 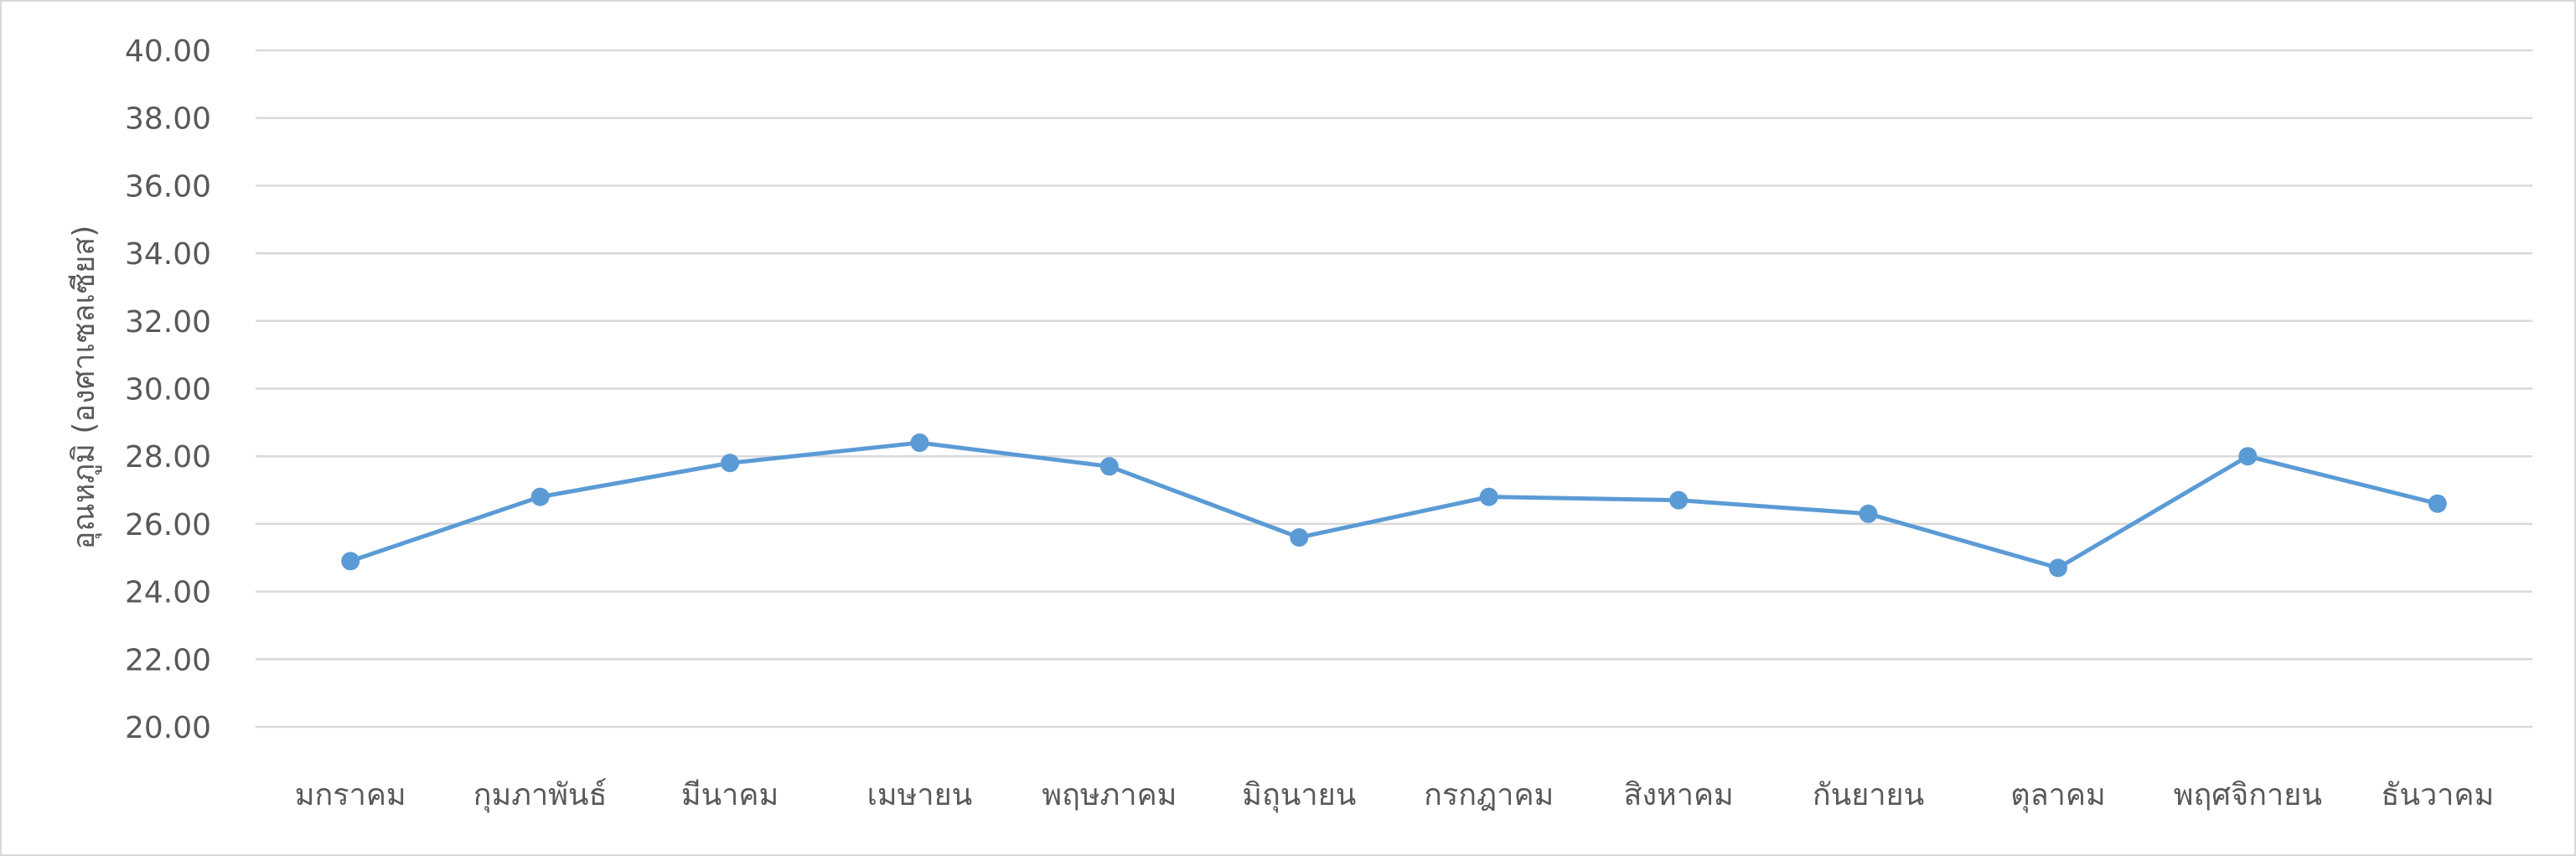 I want to click on y-tick-label: 24.00, so click(x=168, y=593).